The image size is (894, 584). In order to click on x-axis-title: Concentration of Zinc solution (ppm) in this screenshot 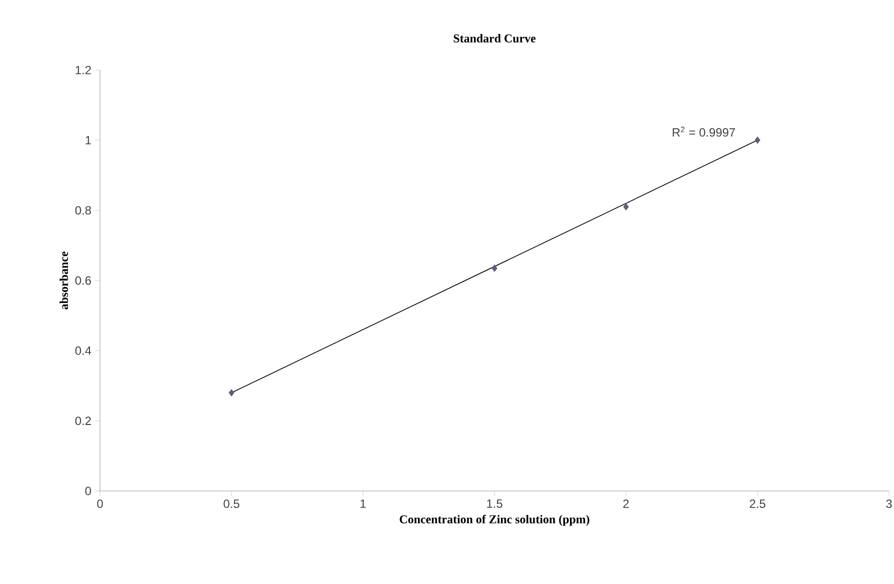, I will do `click(495, 520)`.